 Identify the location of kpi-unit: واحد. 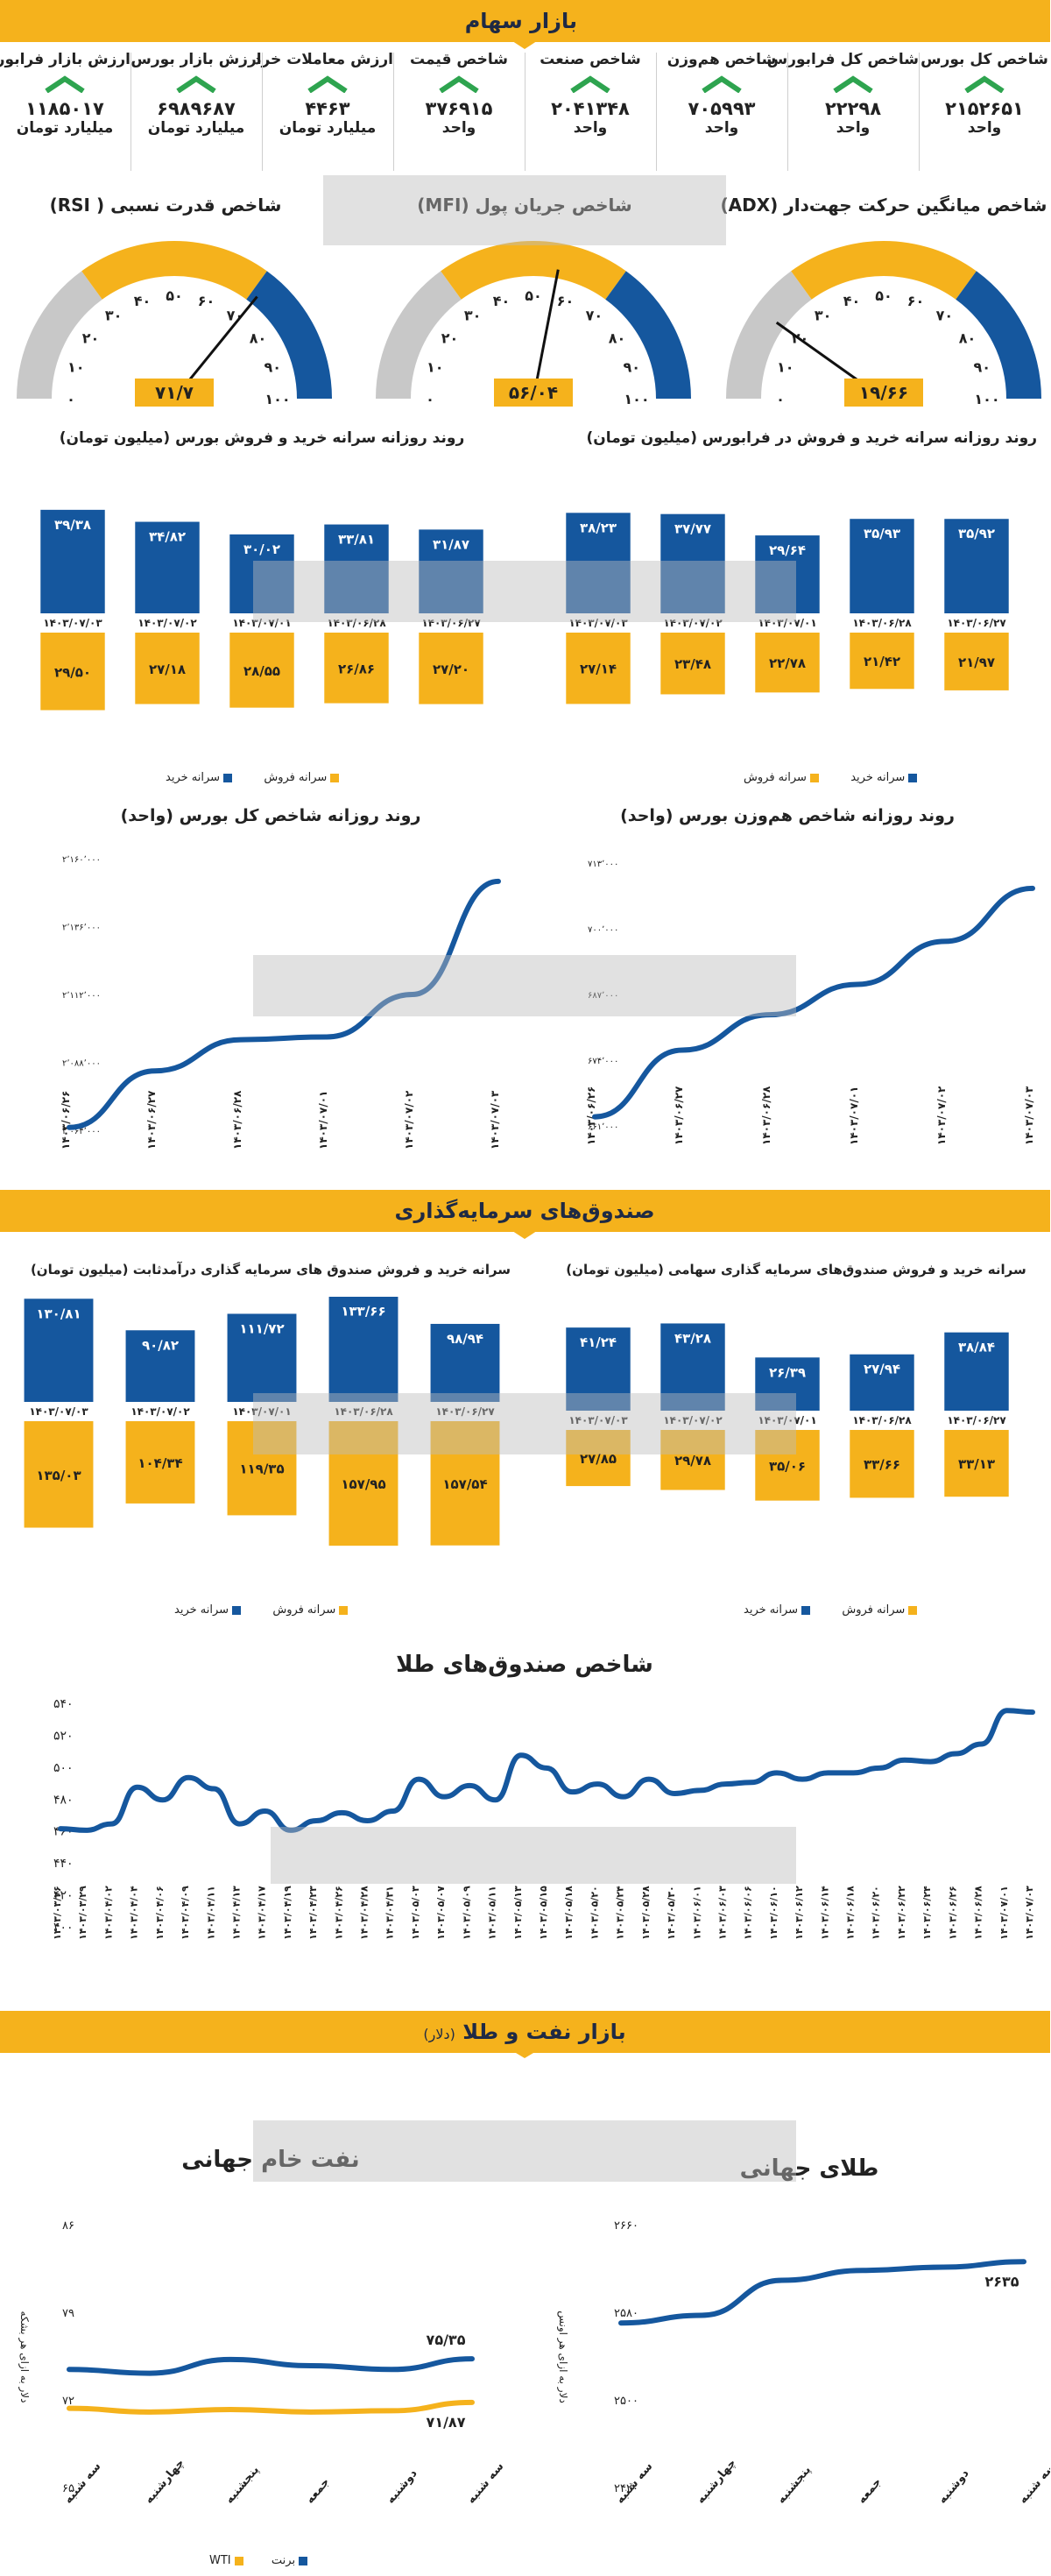
(854, 128).